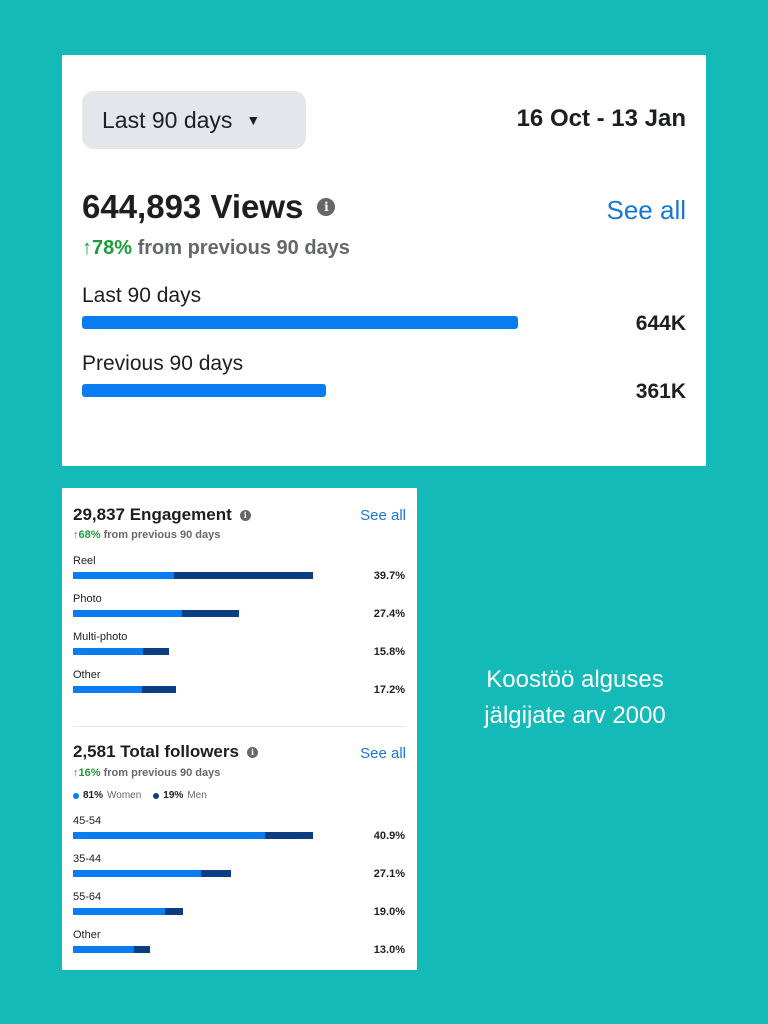 The width and height of the screenshot is (768, 1024). I want to click on followers-see-all-link: See all, so click(383, 753).